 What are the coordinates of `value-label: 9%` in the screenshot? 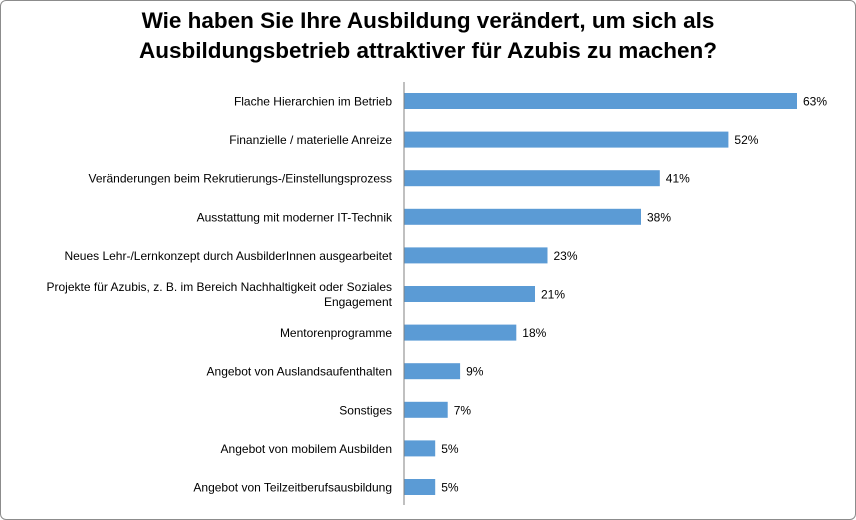 It's located at (475, 372).